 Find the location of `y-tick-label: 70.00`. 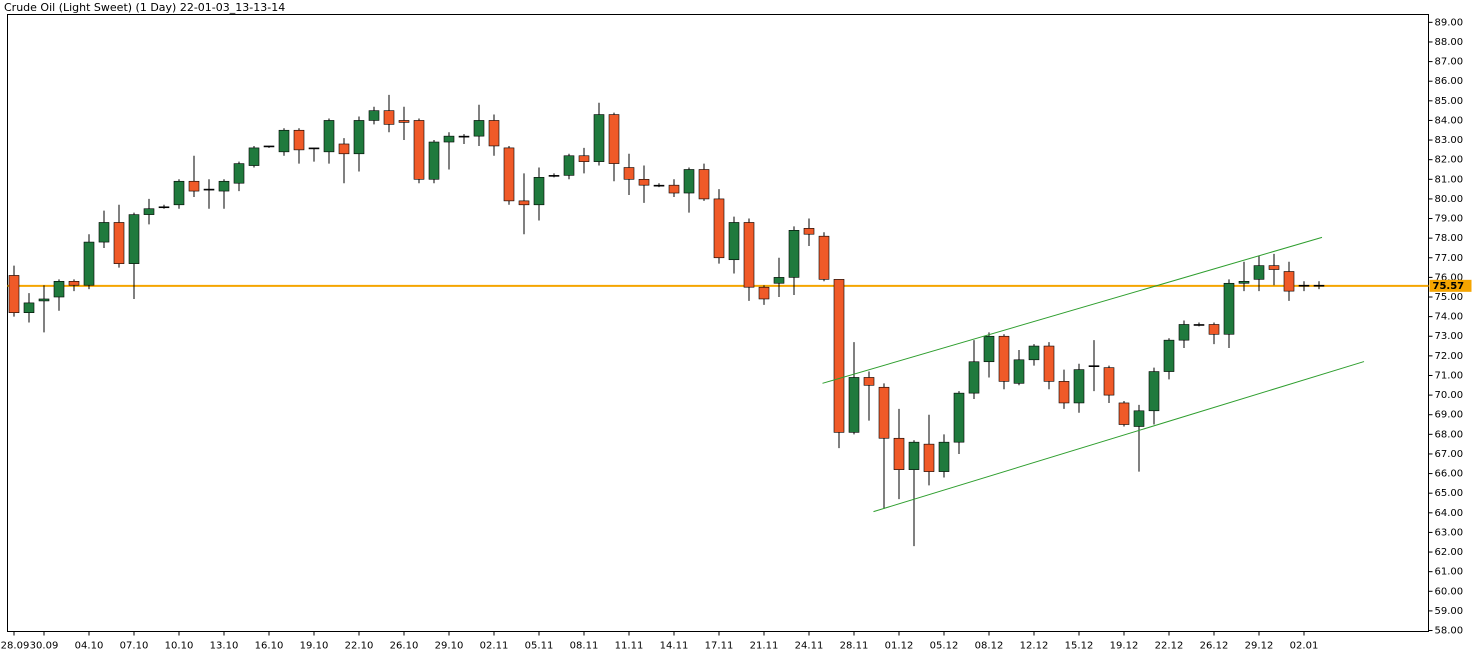

y-tick-label: 70.00 is located at coordinates (1449, 395).